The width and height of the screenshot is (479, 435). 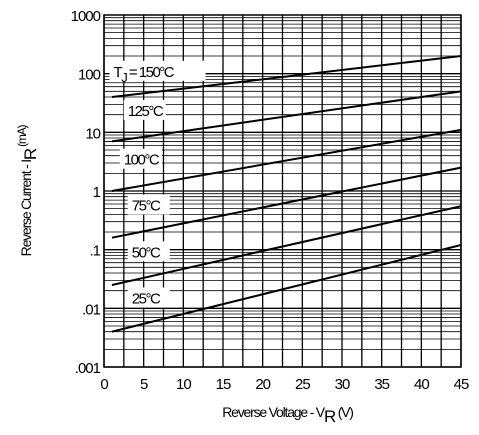 I want to click on x-tick-label: 30, so click(x=342, y=384).